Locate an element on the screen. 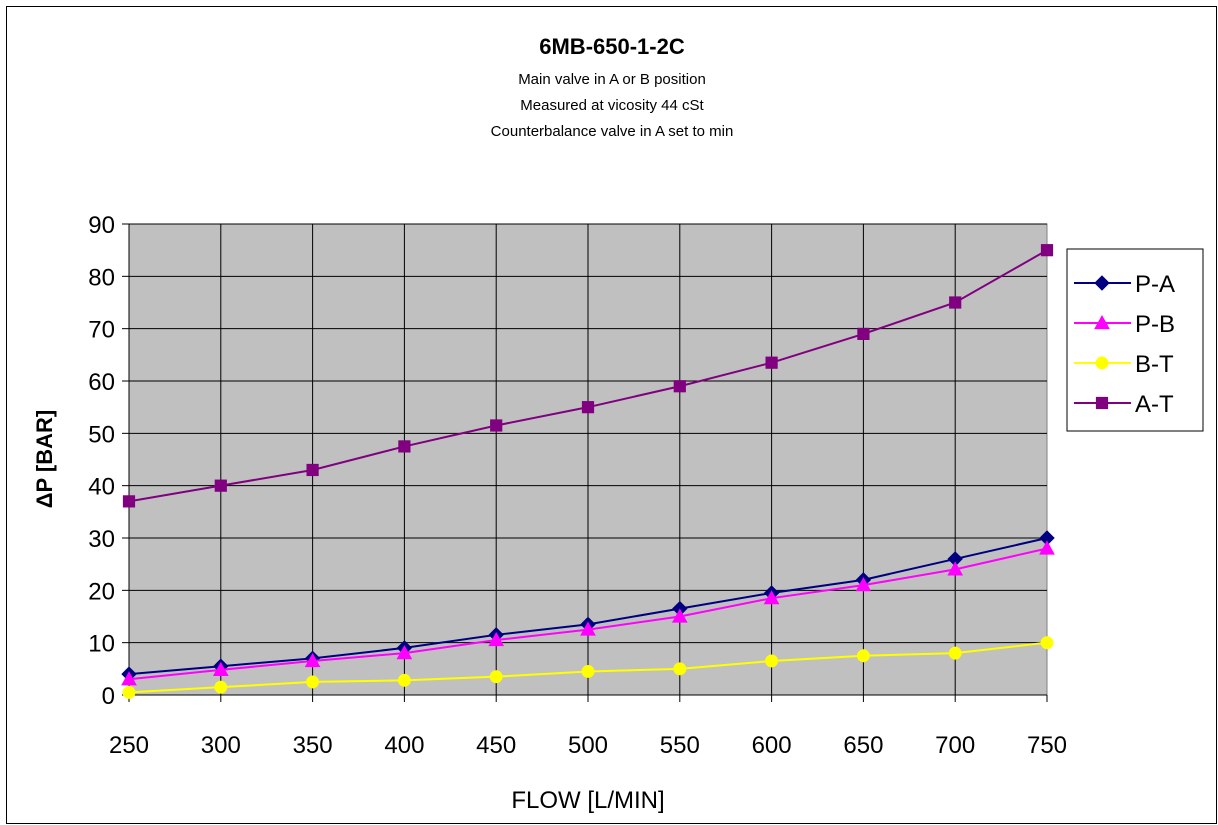  y-tick-label: 70 is located at coordinates (101, 330).